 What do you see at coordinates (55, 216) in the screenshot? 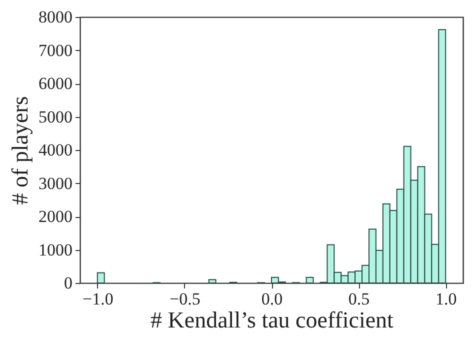
I see `y-tick-label: 2000` at bounding box center [55, 216].